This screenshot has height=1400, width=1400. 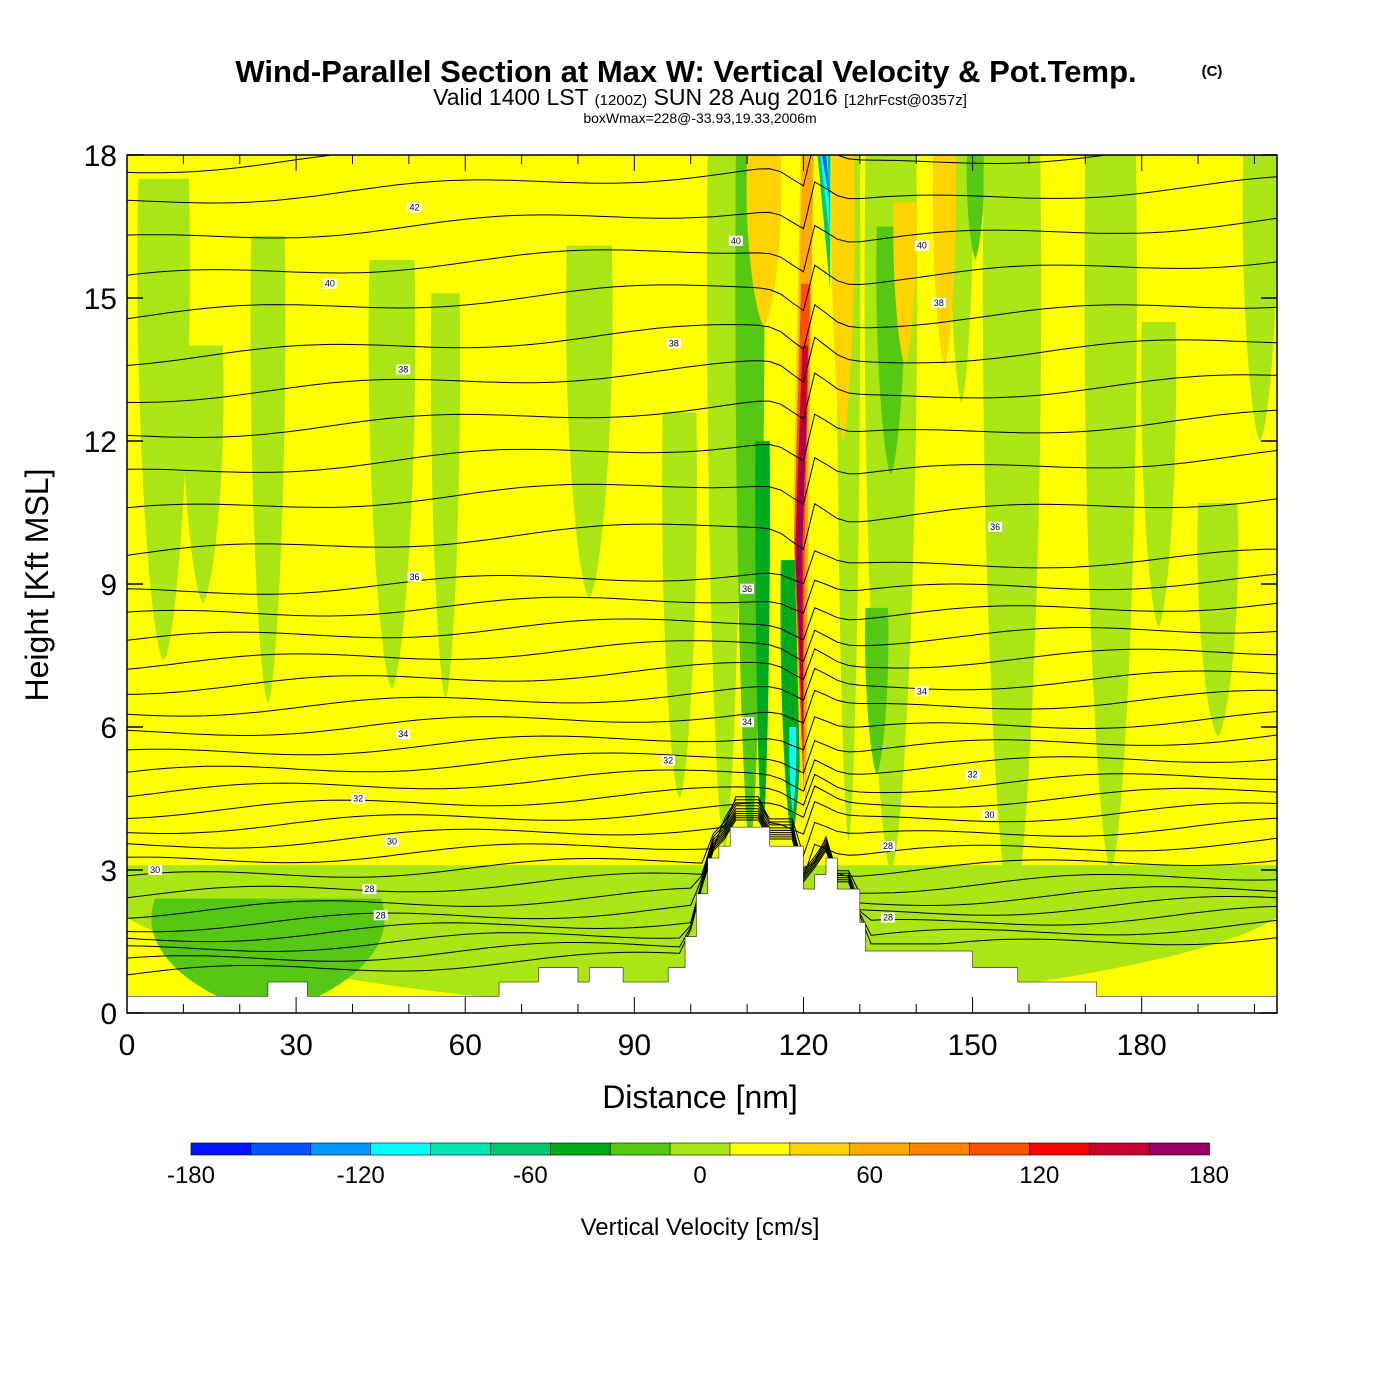 I want to click on contour-label-18: 34, so click(x=921, y=691).